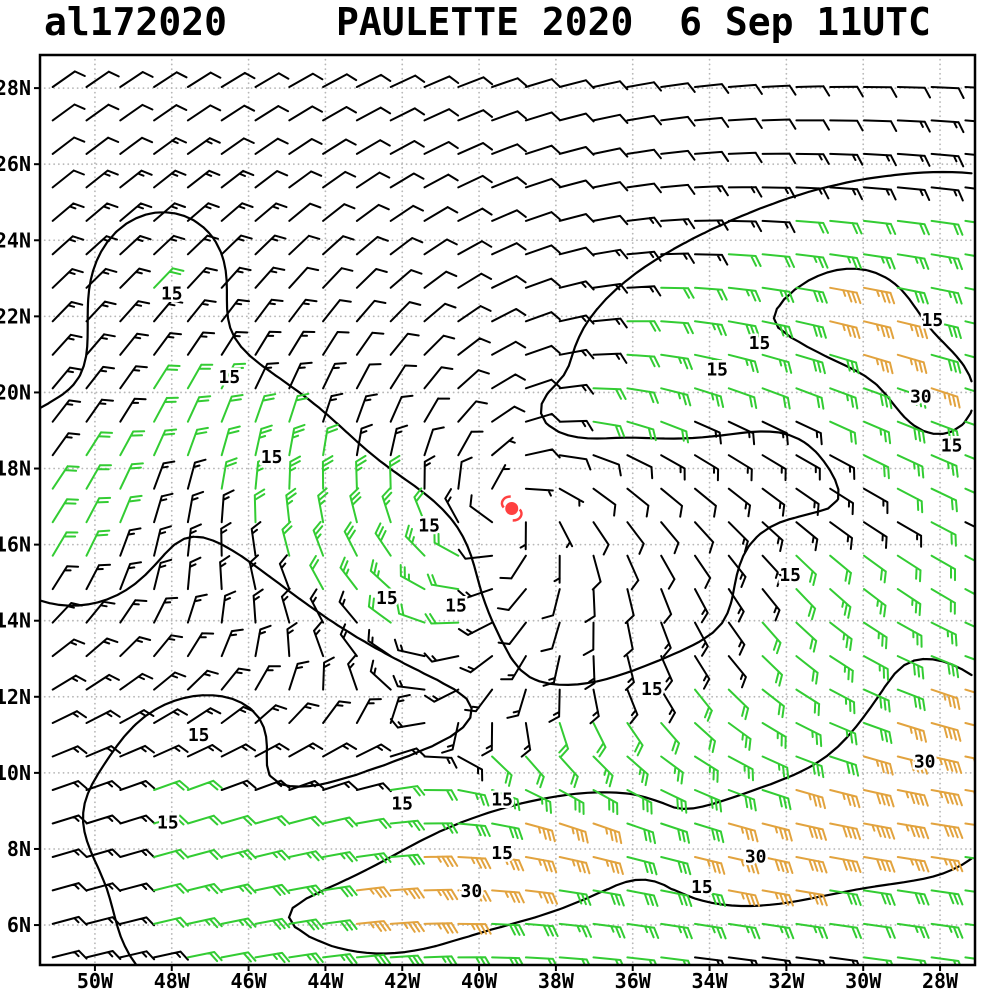 The width and height of the screenshot is (987, 989). Describe the element at coordinates (863, 979) in the screenshot. I see `x-tick-label: 30W` at that location.